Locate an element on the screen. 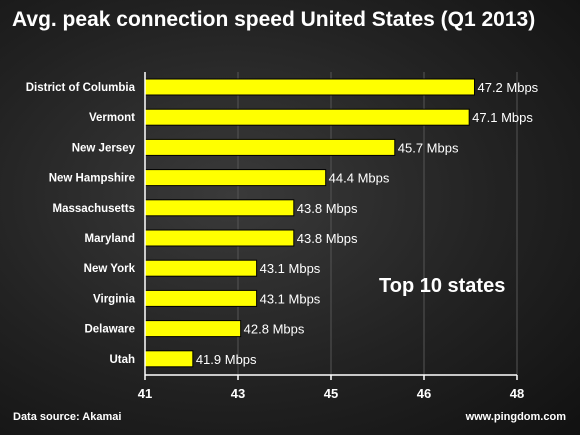 This screenshot has height=435, width=580. data-label-6: 43.1 Mbps is located at coordinates (290, 268).